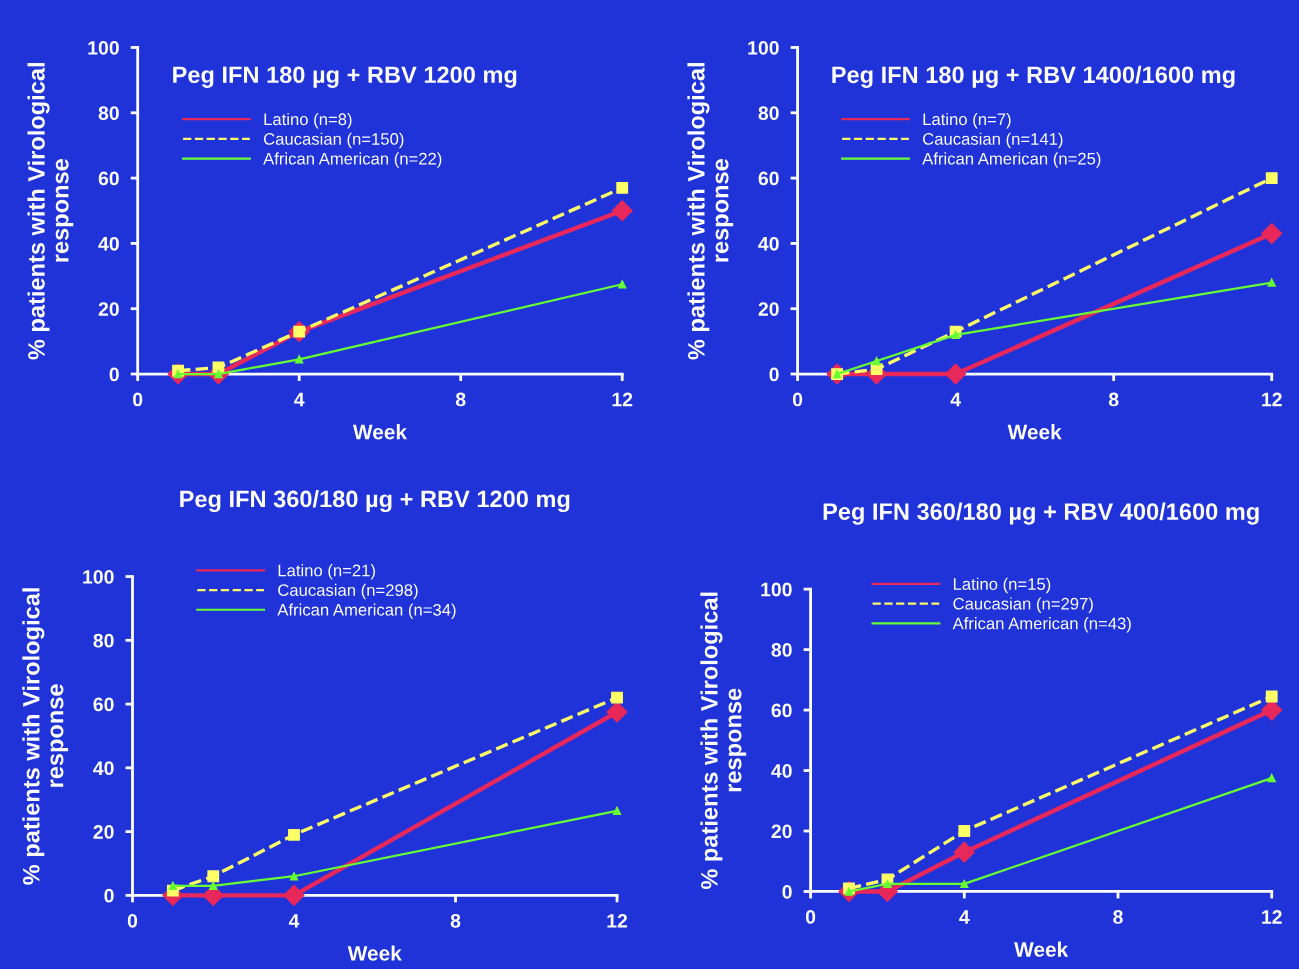  I want to click on legend-label: Caucasian (n=150), so click(333, 140).